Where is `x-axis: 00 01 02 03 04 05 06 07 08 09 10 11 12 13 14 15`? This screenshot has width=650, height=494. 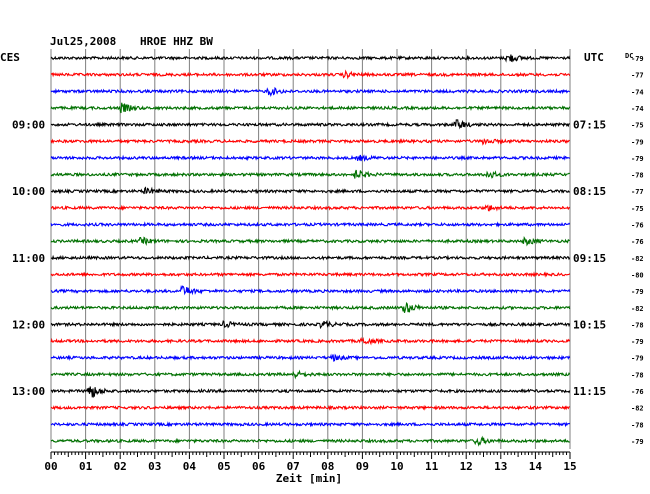 x-axis: 00 01 02 03 04 05 06 07 08 09 10 11 12 13 14 15 is located at coordinates (310, 462).